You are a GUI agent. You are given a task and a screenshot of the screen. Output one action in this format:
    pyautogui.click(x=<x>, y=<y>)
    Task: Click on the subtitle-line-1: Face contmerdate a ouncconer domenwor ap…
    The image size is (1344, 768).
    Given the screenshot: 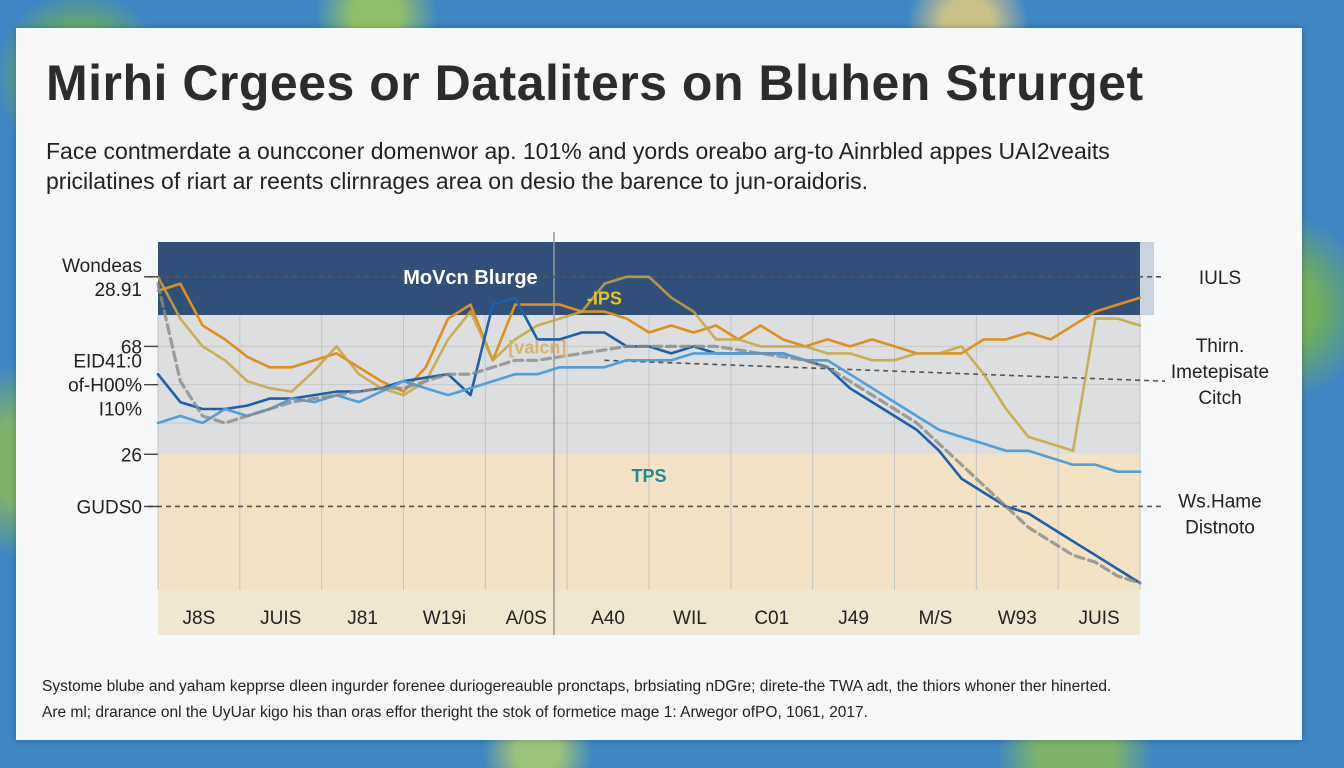 What is the action you would take?
    pyautogui.click(x=578, y=151)
    